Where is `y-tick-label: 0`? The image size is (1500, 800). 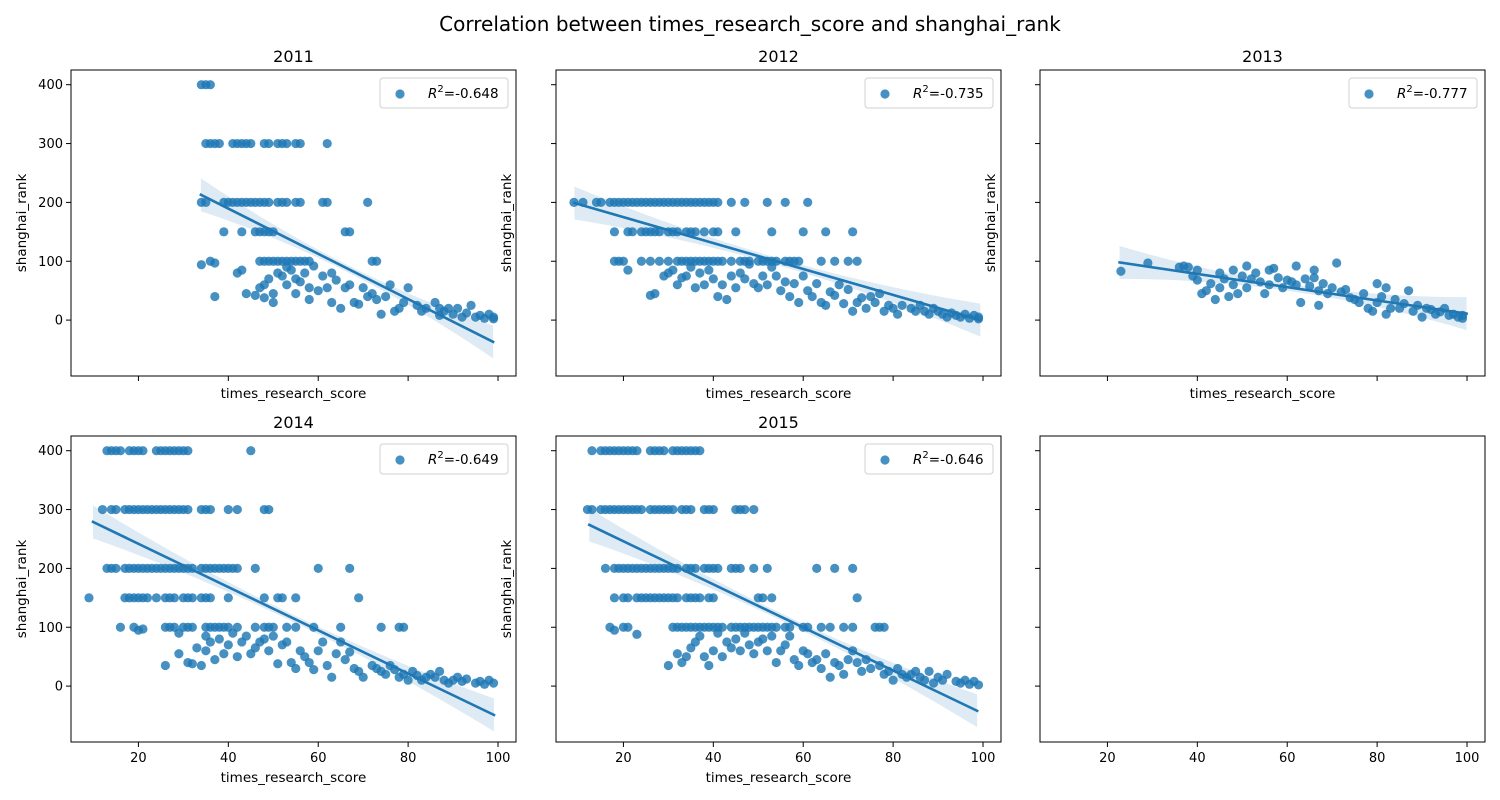 y-tick-label: 0 is located at coordinates (59, 687).